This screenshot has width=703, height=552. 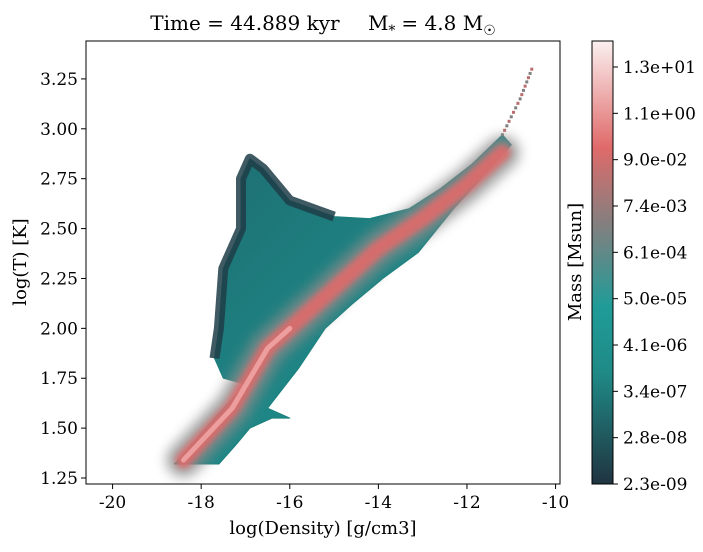 What do you see at coordinates (655, 253) in the screenshot?
I see `colorbar-tick-label: 6.1e-04` at bounding box center [655, 253].